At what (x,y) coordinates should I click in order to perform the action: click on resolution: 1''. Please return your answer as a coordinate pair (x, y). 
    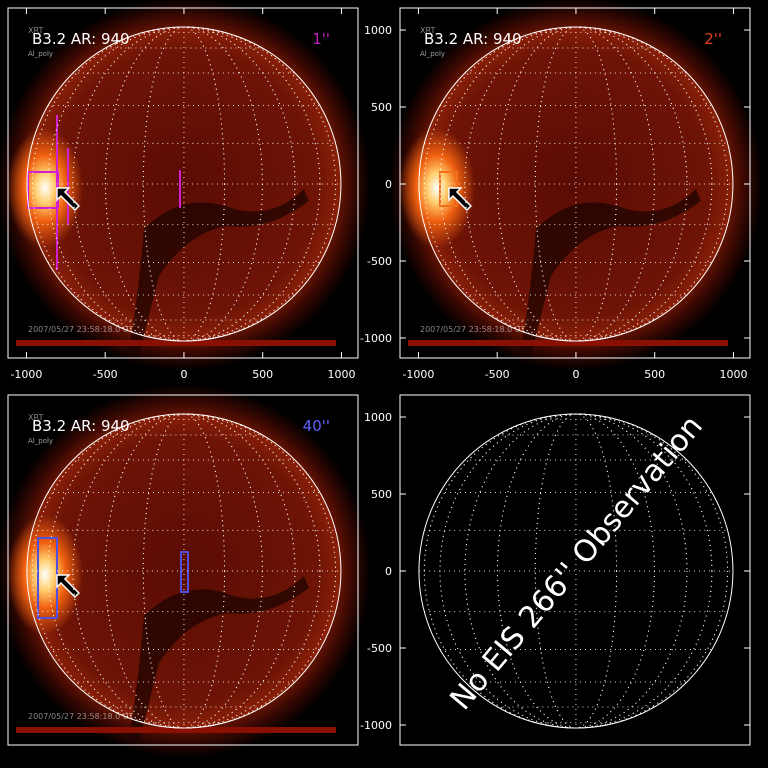
    Looking at the image, I should click on (321, 39).